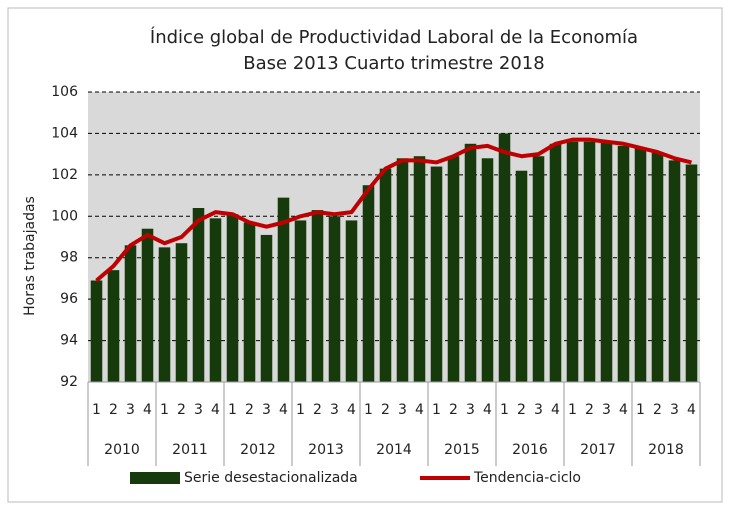 The width and height of the screenshot is (730, 512). I want to click on x-group-label: 2013, so click(326, 450).